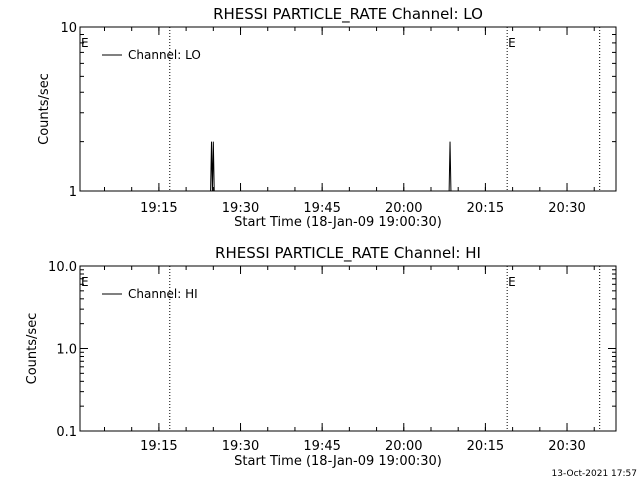  Describe the element at coordinates (73, 192) in the screenshot. I see `chart-1-y-tick-label: 1` at that location.